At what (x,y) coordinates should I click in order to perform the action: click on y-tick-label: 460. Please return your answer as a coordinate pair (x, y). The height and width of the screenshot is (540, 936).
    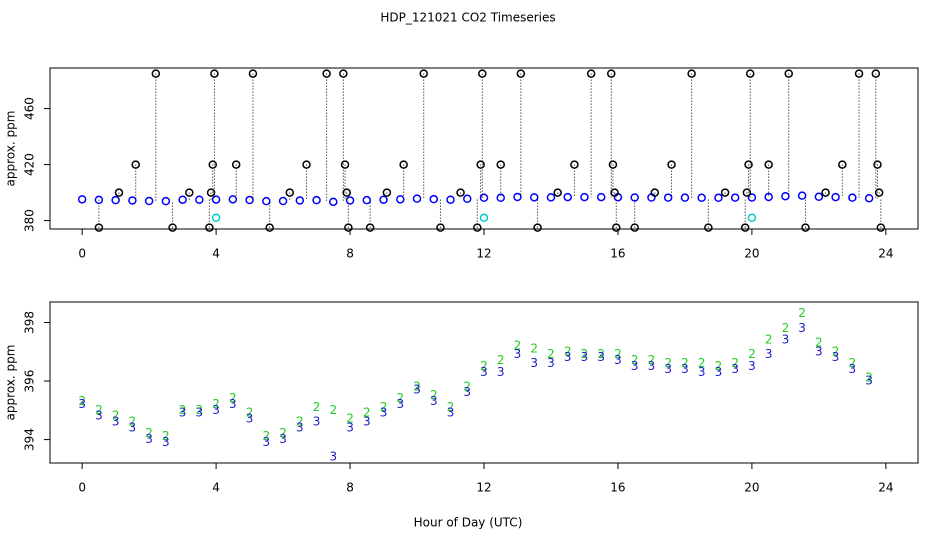
    Looking at the image, I should click on (30, 108).